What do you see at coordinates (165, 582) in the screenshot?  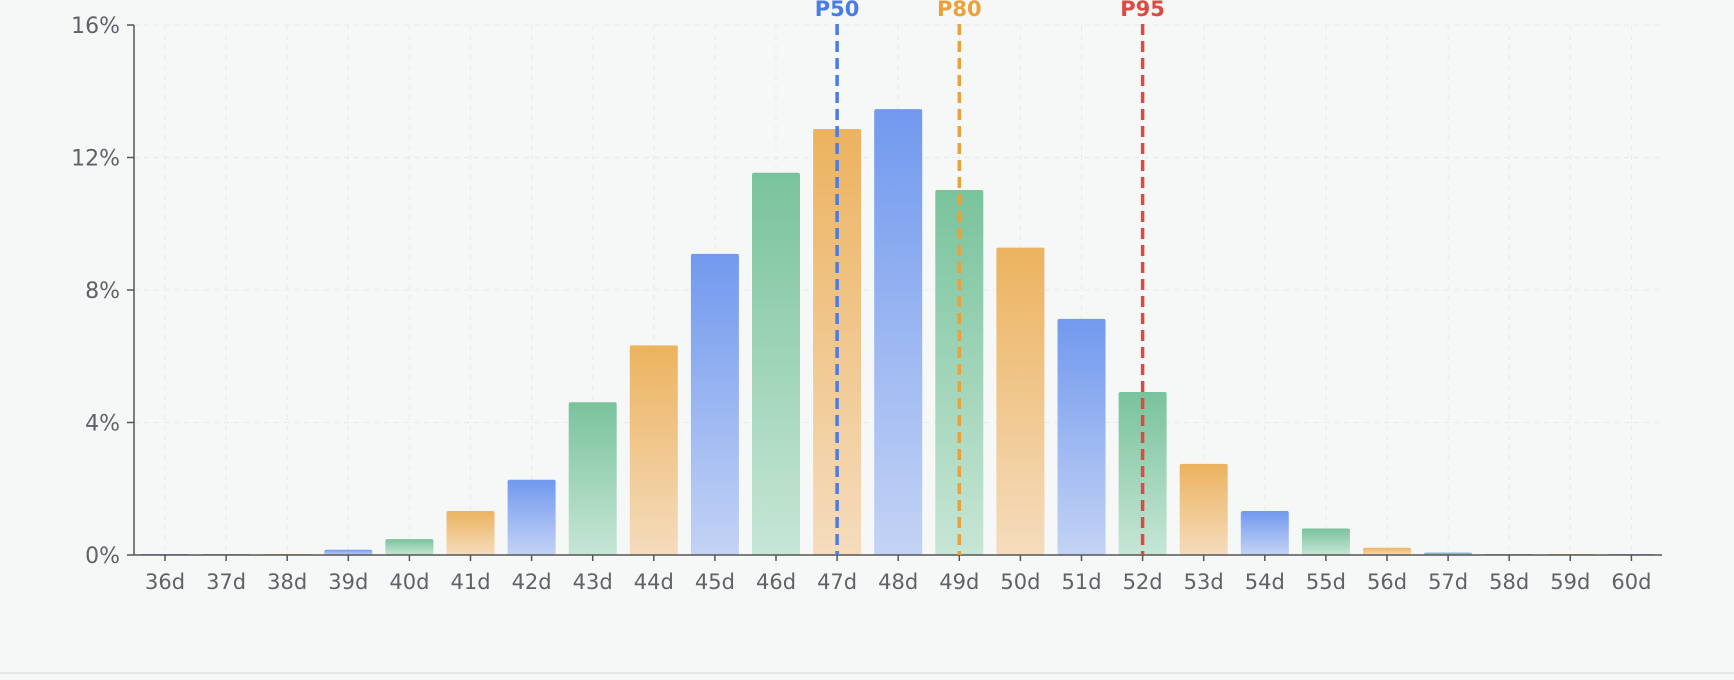 I see `x-tick-label: 36d` at bounding box center [165, 582].